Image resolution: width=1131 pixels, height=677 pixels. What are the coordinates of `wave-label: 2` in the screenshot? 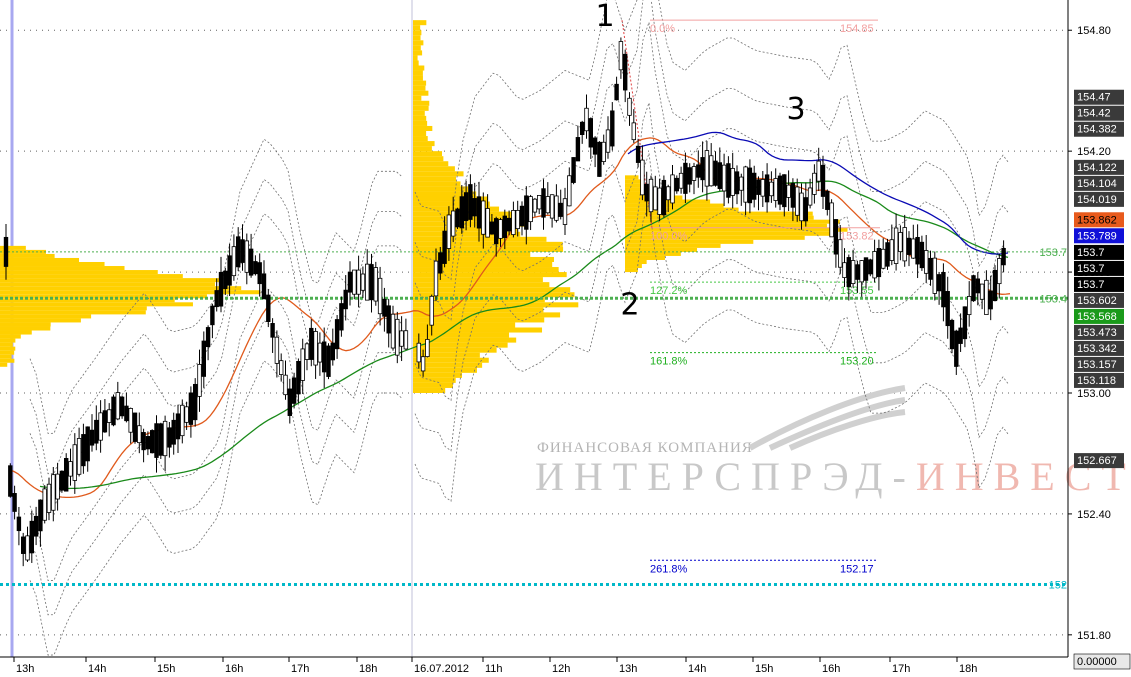 It's located at (629, 304).